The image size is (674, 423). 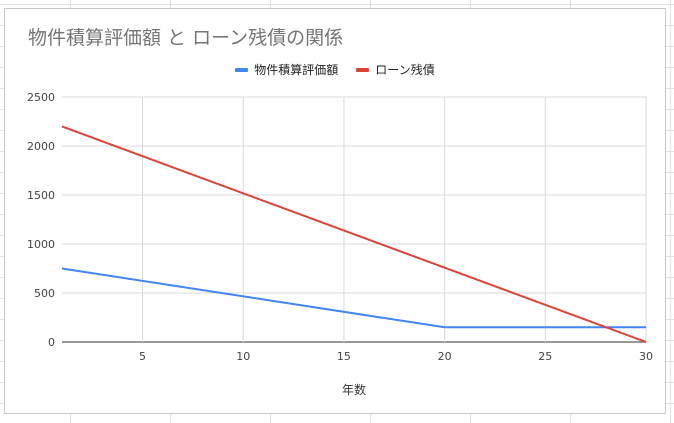 I want to click on legend-swatch-loan, so click(x=363, y=69).